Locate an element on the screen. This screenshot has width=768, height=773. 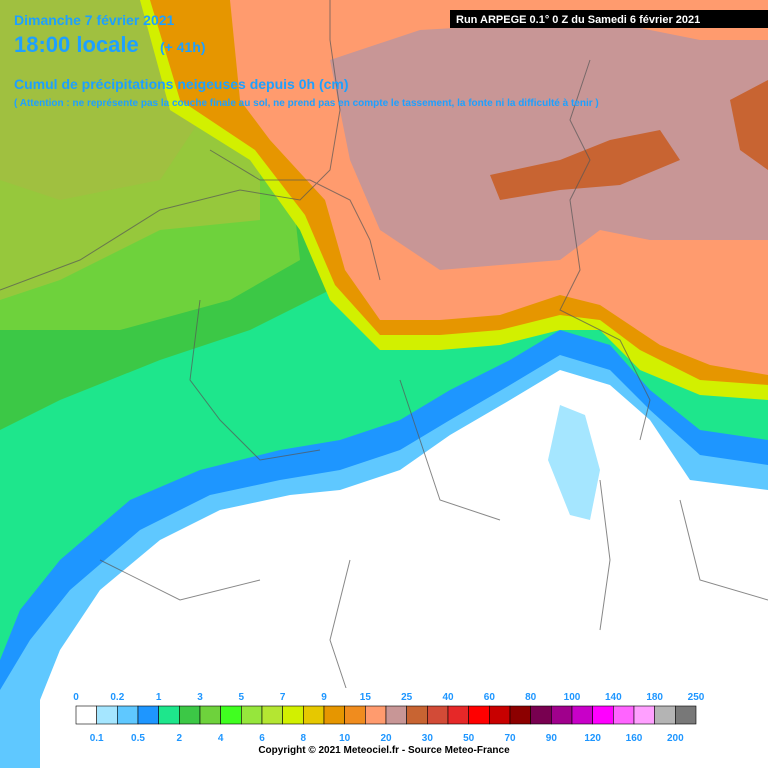
legend-label: 0.2 is located at coordinates (117, 697).